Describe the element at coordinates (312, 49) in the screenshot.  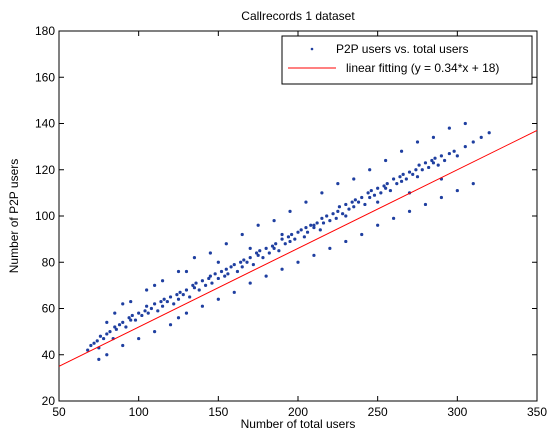
I see `legend-marker-points` at that location.